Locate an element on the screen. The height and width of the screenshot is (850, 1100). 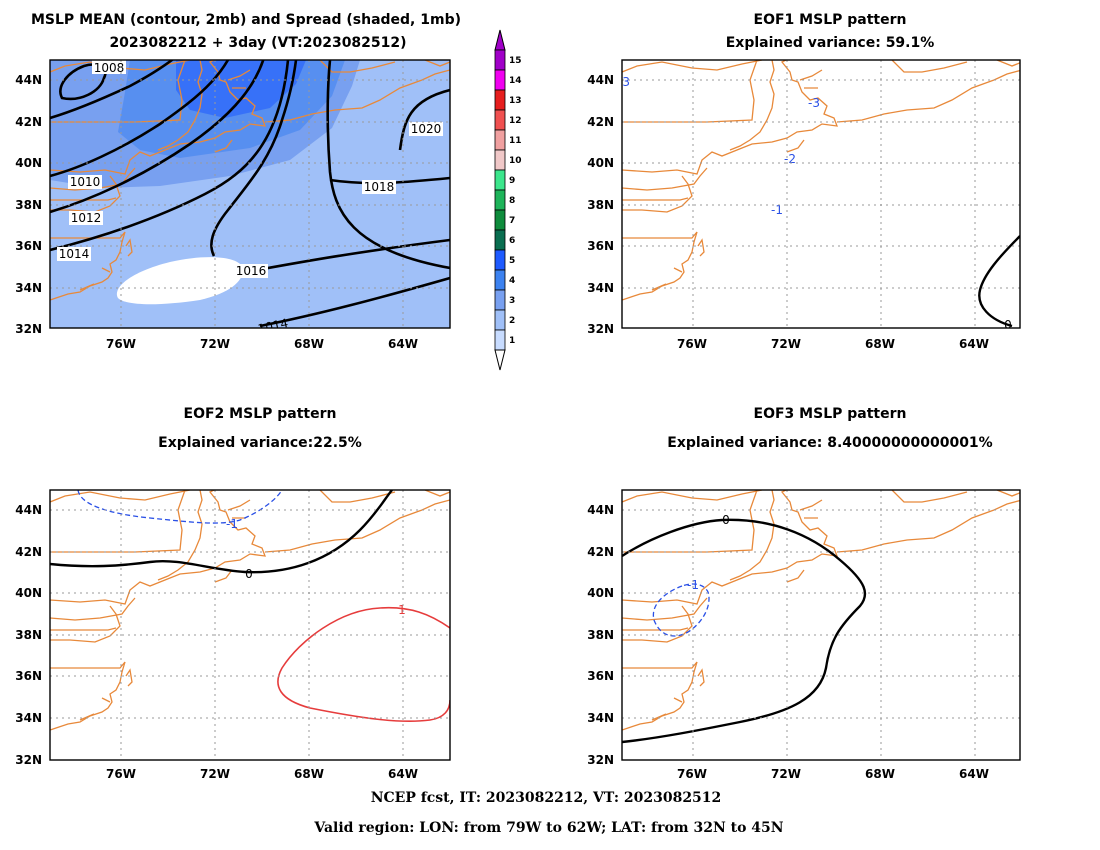
contour-label: -1 is located at coordinates (232, 524).